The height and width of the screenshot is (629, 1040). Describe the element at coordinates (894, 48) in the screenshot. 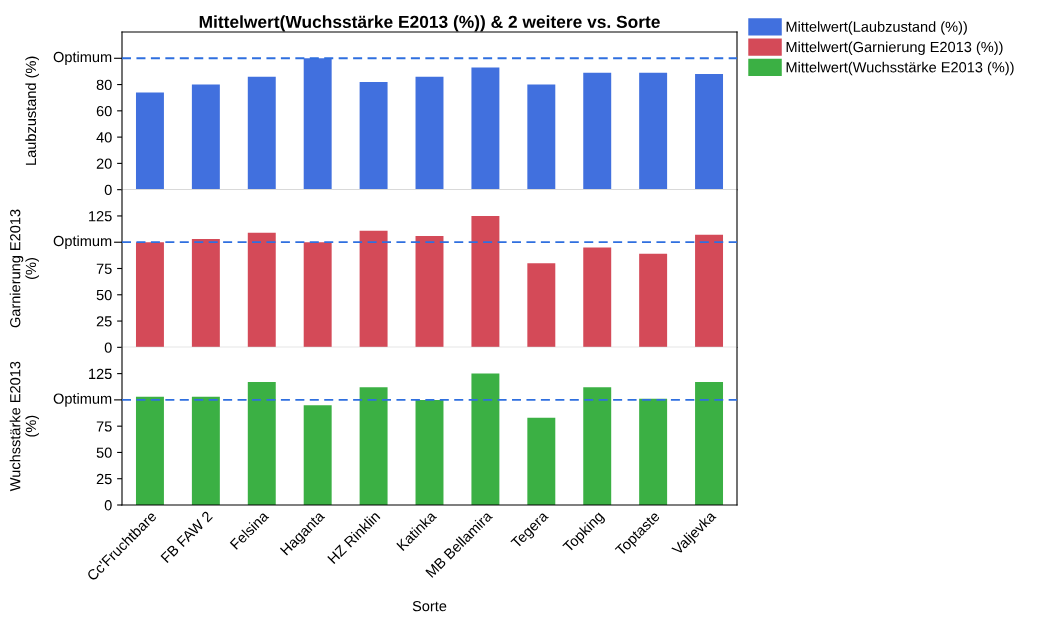

I see `legend-label: Mittelwert(Garnierung E2013 (%))` at that location.